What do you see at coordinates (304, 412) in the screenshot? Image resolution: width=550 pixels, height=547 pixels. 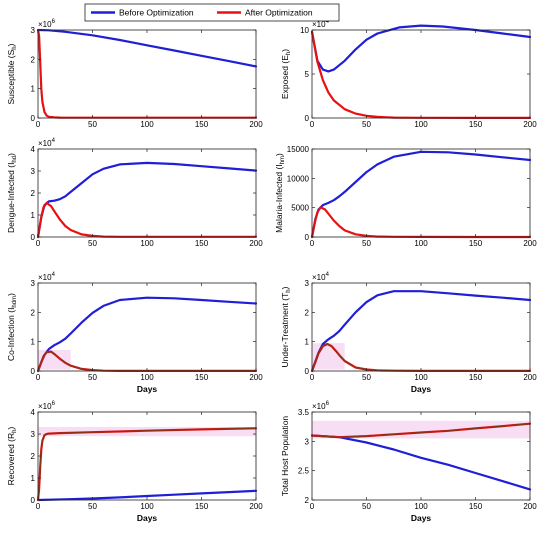 I see `y-tick-label: 3.5` at bounding box center [304, 412].